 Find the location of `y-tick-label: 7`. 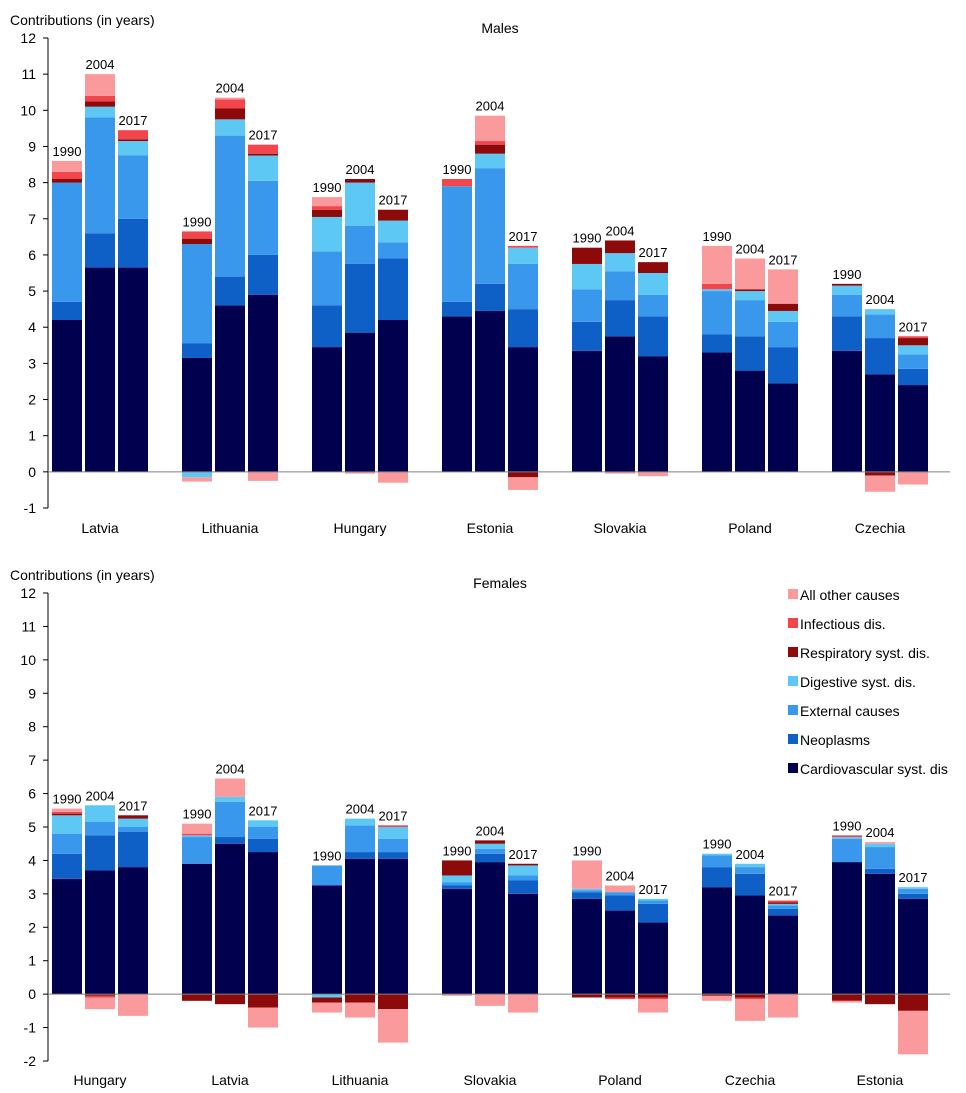

y-tick-label: 7 is located at coordinates (32, 760).